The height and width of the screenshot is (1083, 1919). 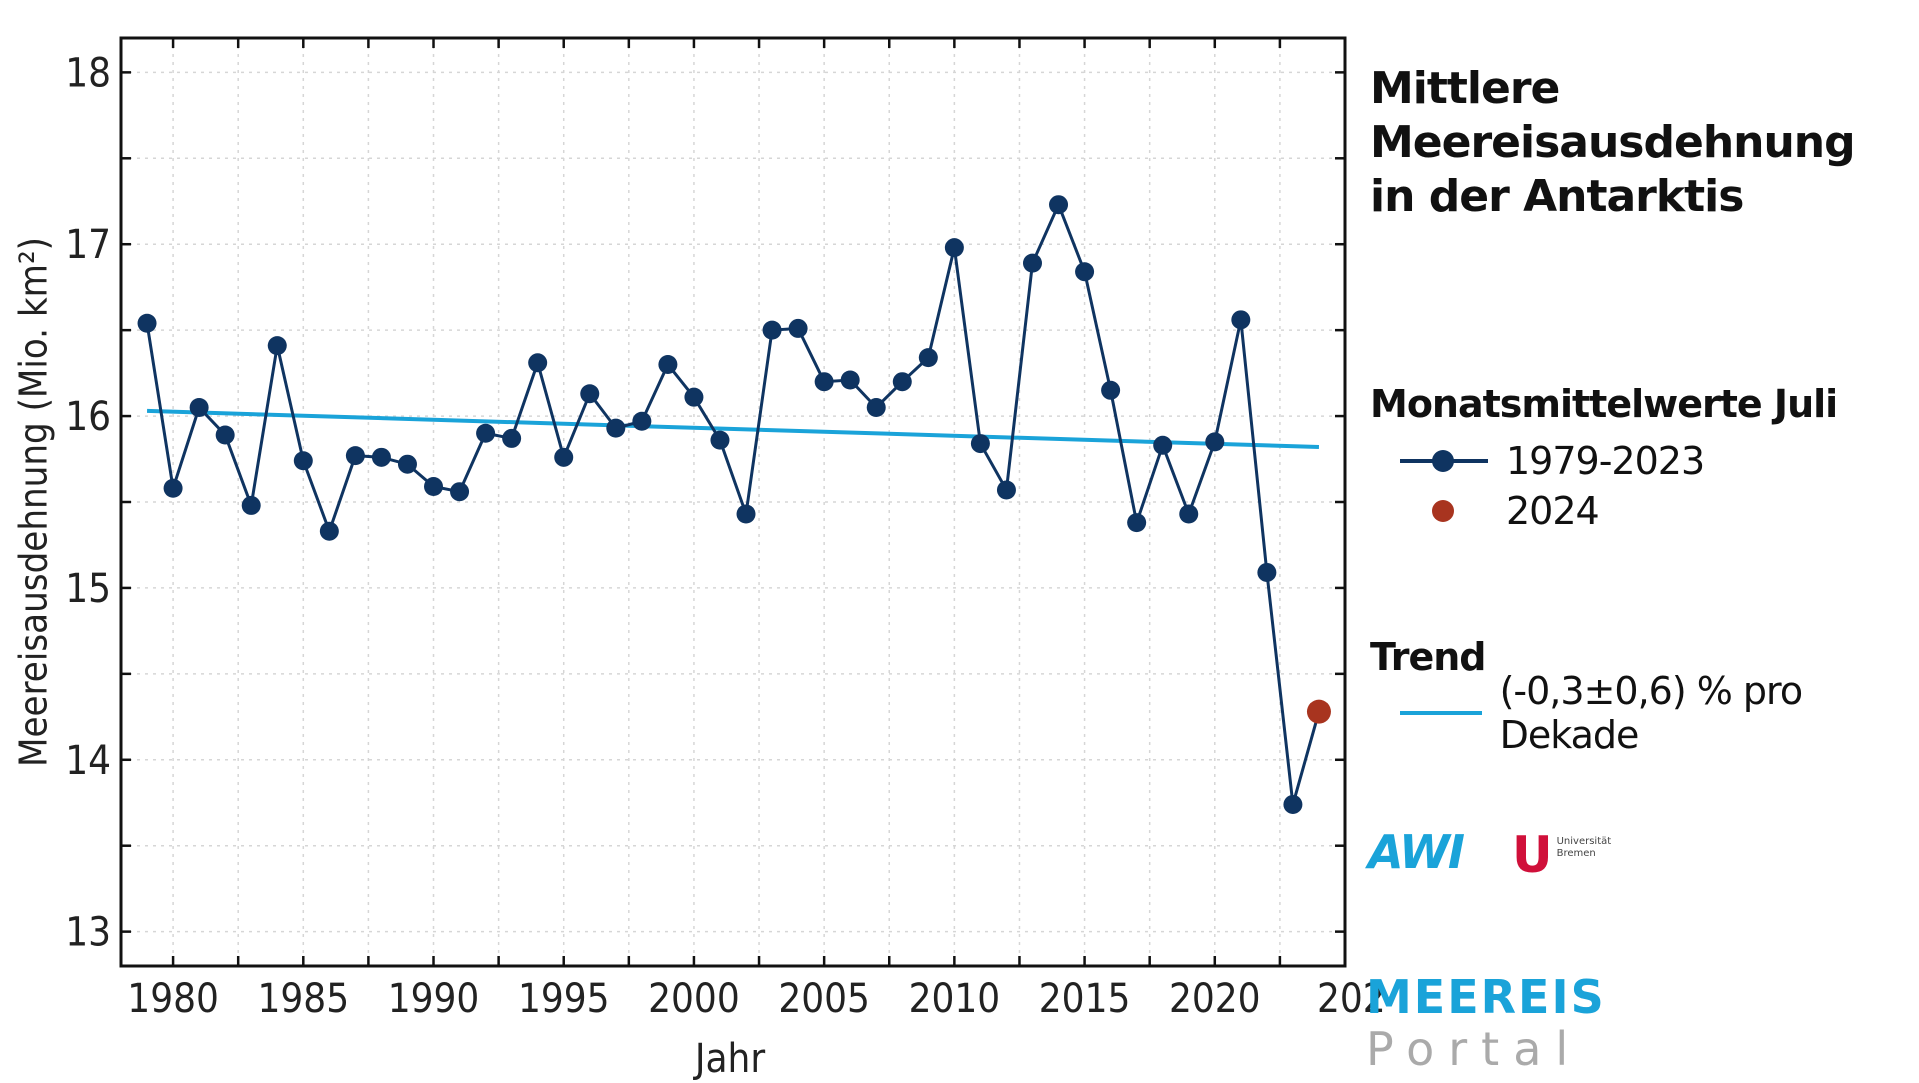 I want to click on y-axis-label: Meereisausdehnung (Mio. km²), so click(x=34, y=502).